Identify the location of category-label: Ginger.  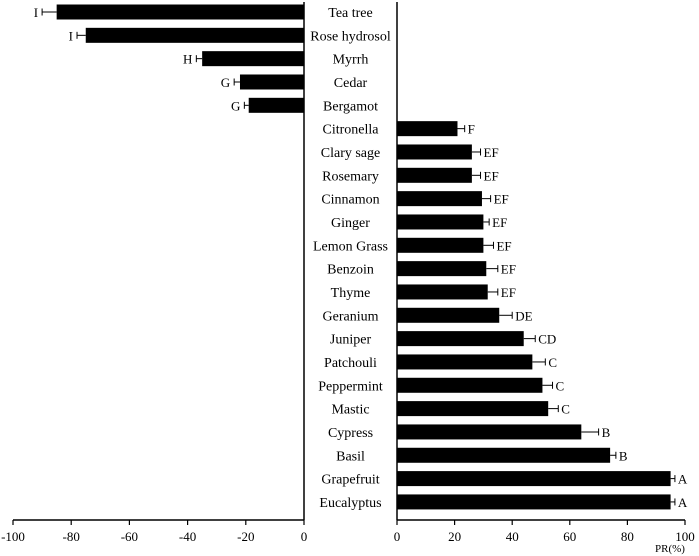
(350, 223).